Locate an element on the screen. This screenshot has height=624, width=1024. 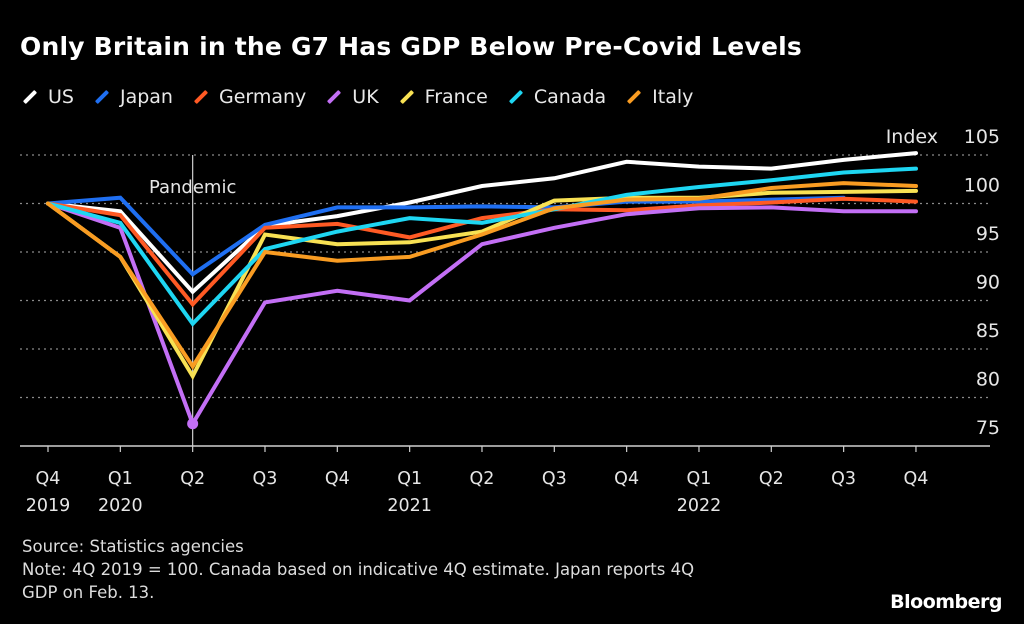
legend-item: Japan is located at coordinates (133, 97).